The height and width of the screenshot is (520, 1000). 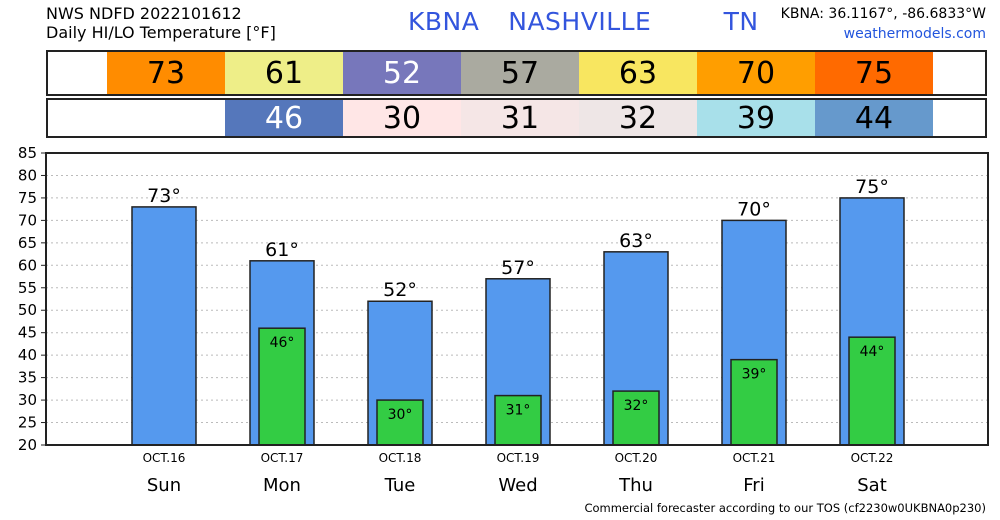 I want to click on low-bar-label: 32°, so click(x=636, y=406).